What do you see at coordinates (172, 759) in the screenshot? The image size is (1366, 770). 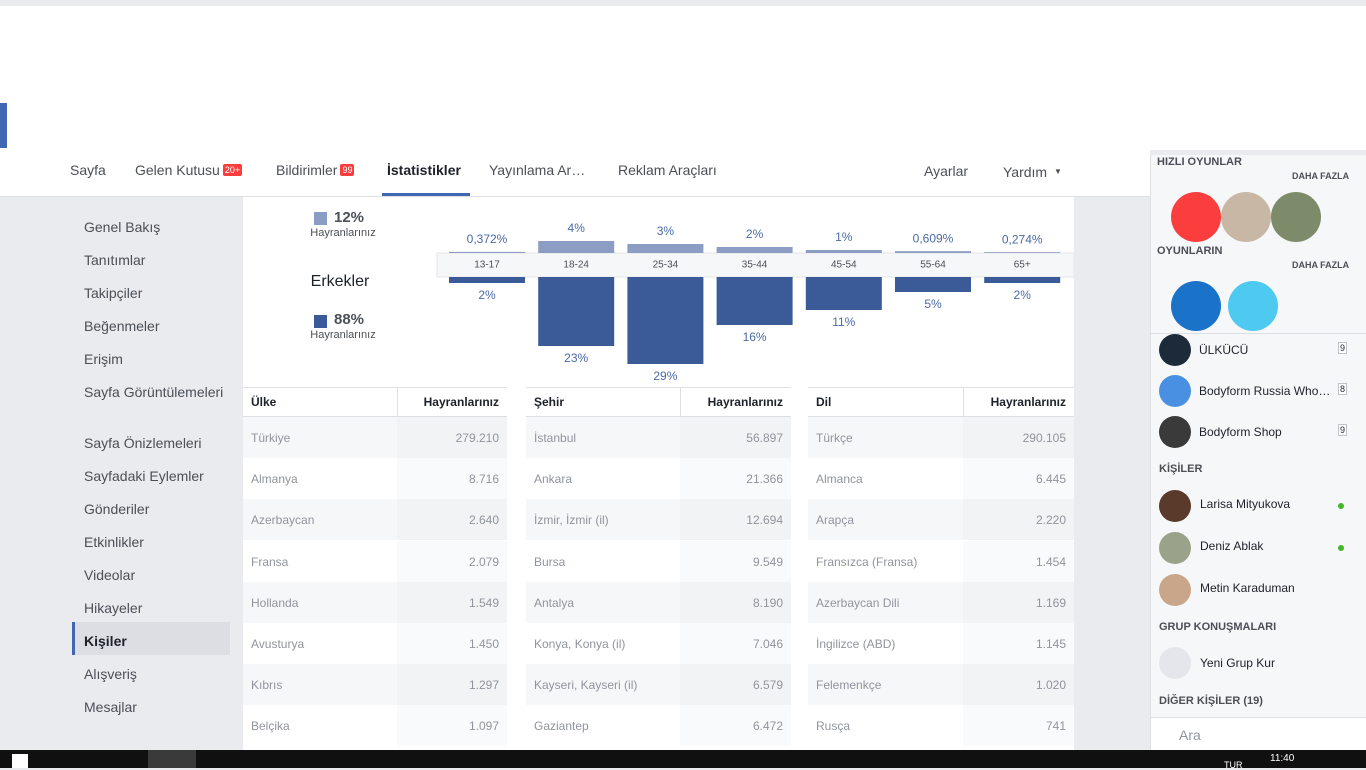 I see `taskbar-chrome` at bounding box center [172, 759].